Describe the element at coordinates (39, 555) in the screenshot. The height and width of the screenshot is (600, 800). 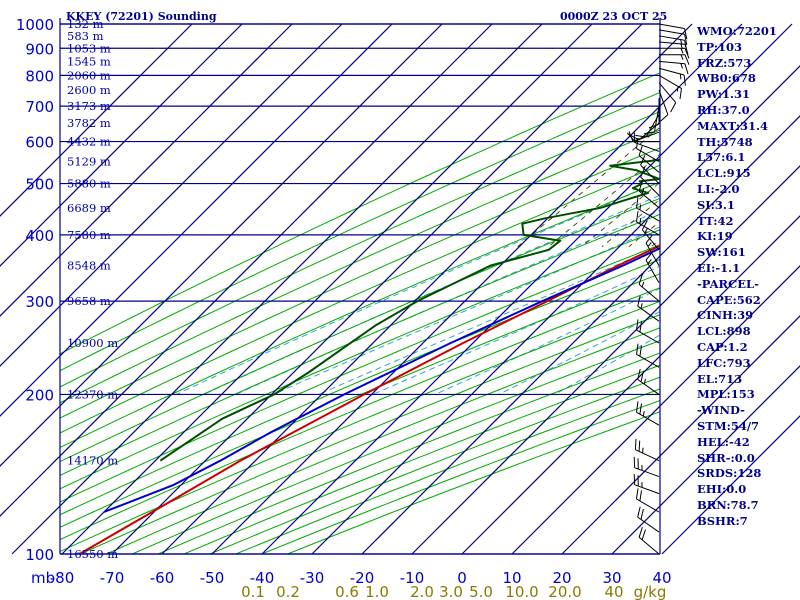
I see `pressure-tick-label: 100` at that location.